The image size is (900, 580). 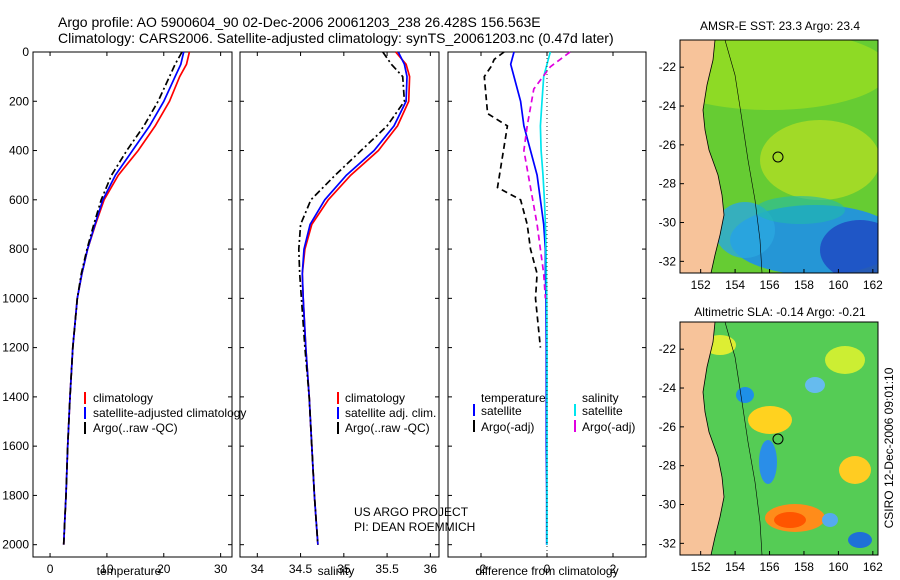 What do you see at coordinates (512, 199) in the screenshot?
I see `difference-series-temperature-argo-adj-` at bounding box center [512, 199].